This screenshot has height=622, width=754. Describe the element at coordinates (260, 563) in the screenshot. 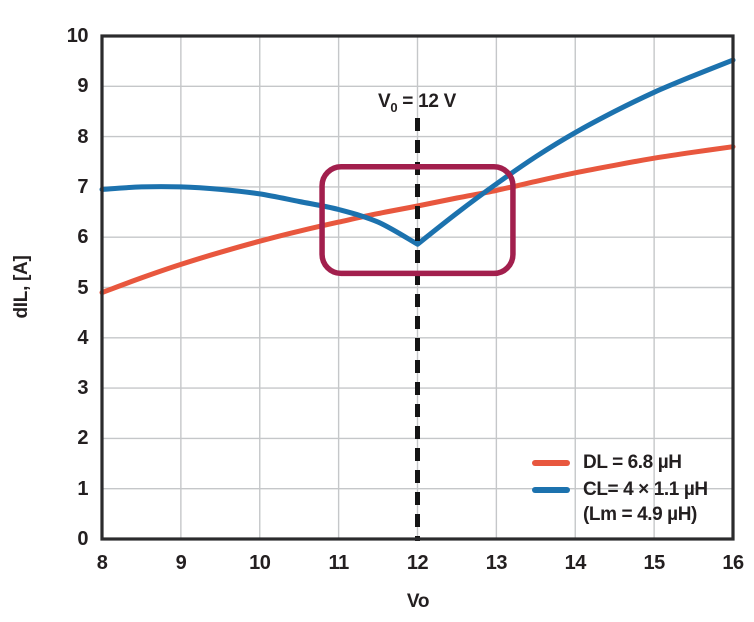

I see `x-tick-label: 10` at that location.